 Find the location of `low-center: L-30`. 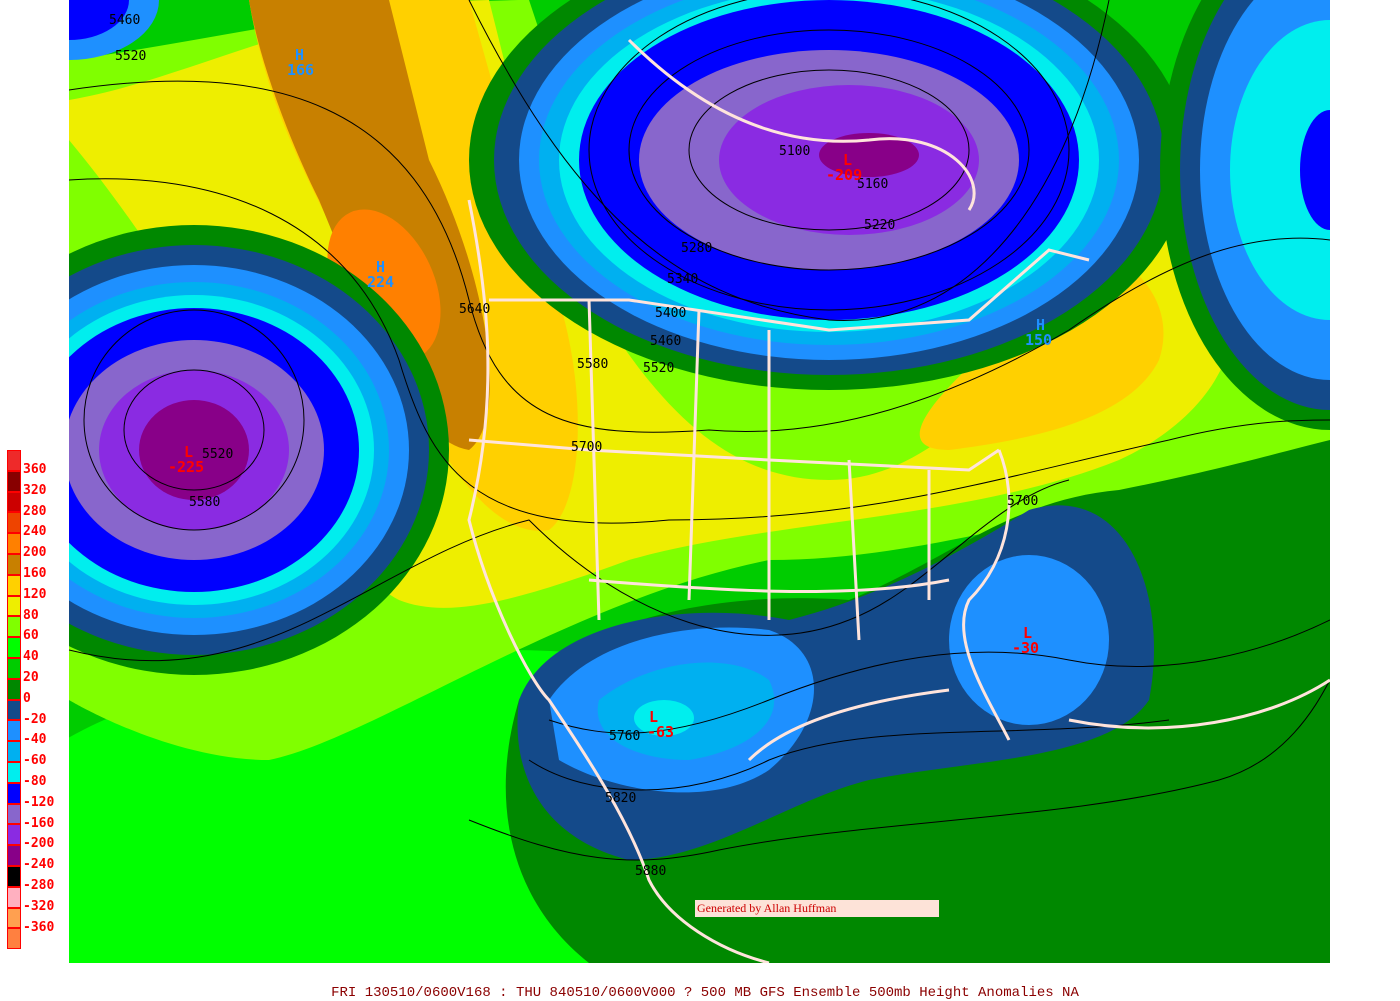

low-center: L-30 is located at coordinates (1025, 640).